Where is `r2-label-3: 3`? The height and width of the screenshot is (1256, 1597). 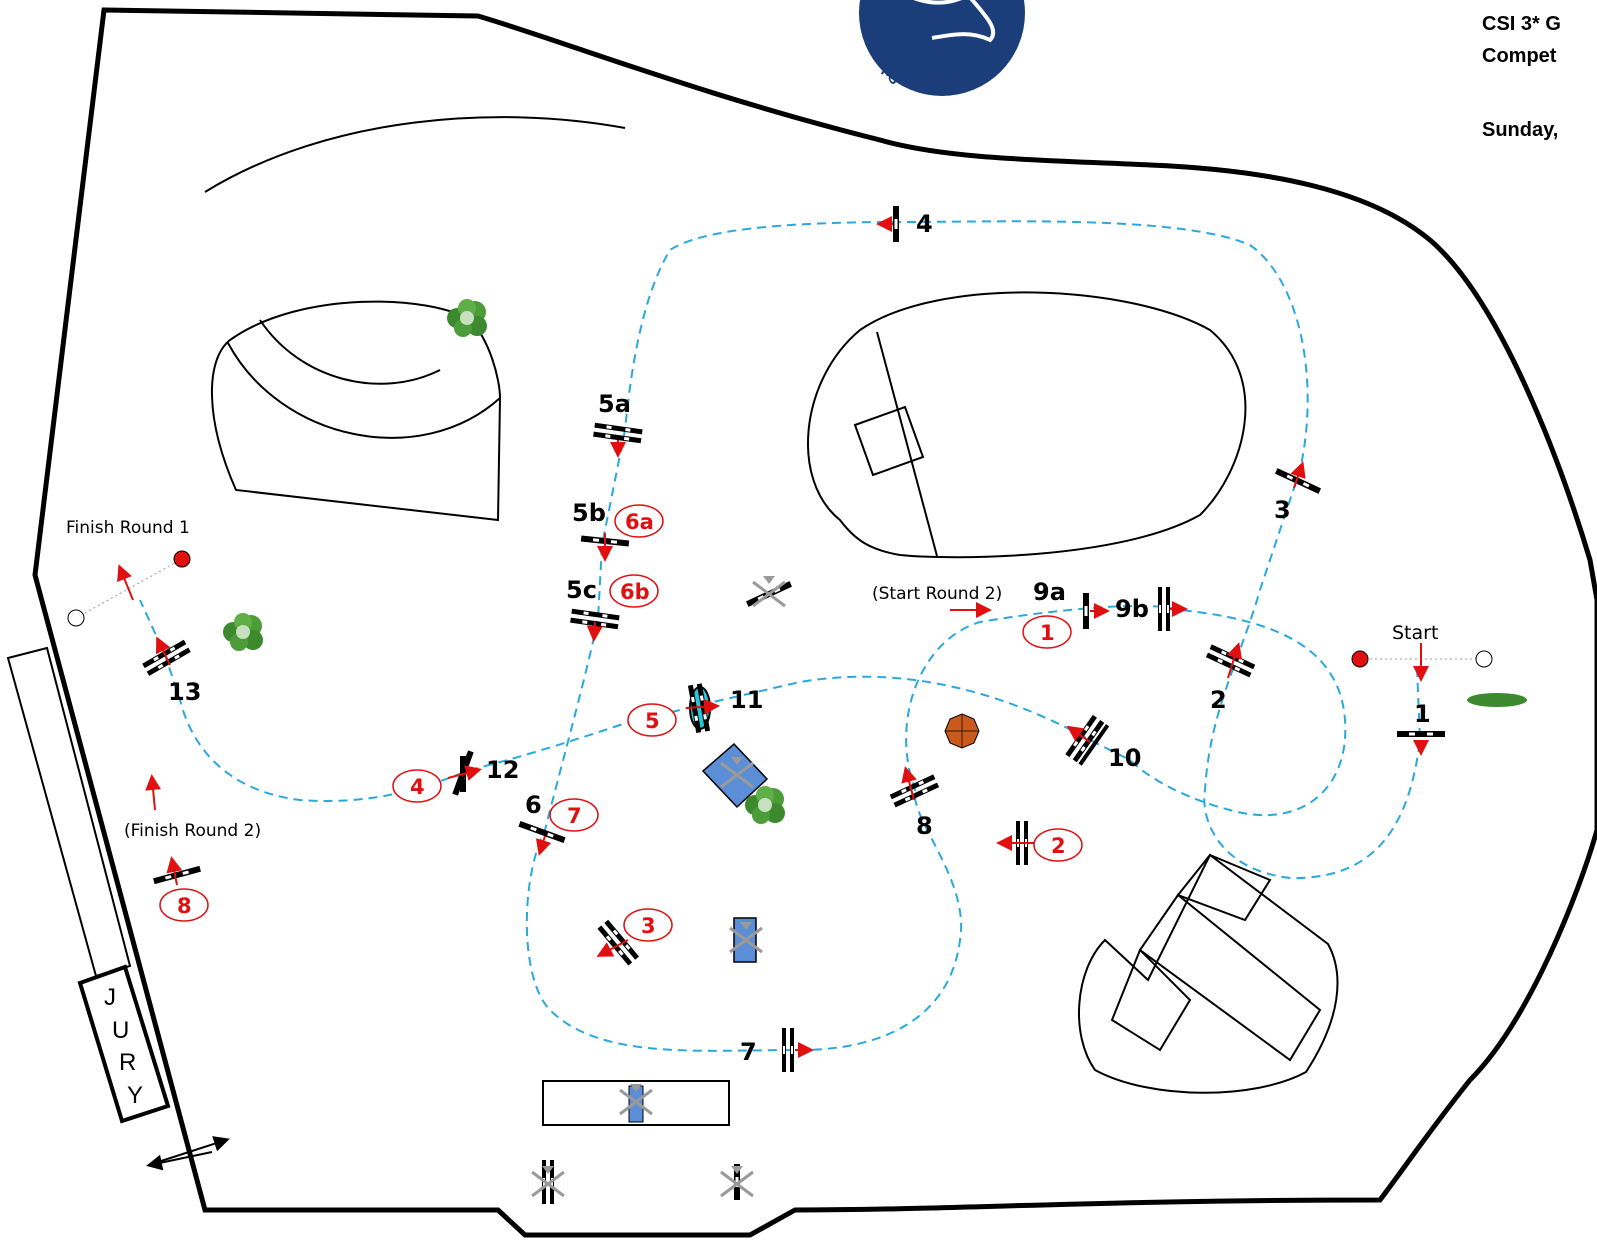
r2-label-3: 3 is located at coordinates (648, 925).